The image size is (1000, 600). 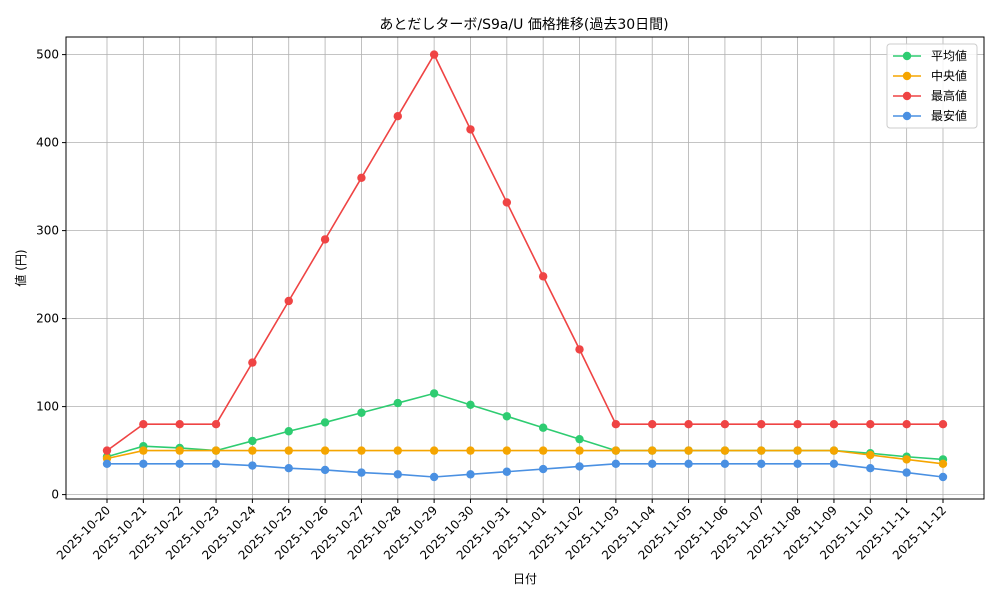 What do you see at coordinates (930, 95) in the screenshot?
I see `legend-item: 最高値` at bounding box center [930, 95].